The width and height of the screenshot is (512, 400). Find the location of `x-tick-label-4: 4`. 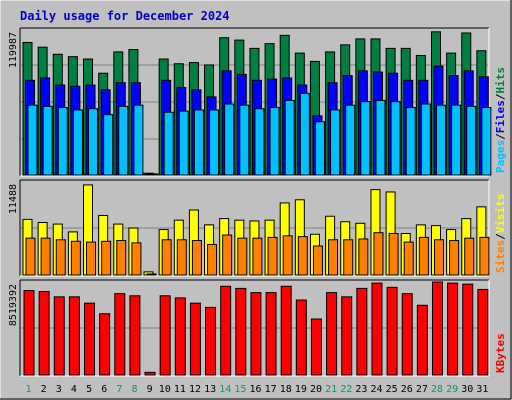

x-tick-label-4: 4 is located at coordinates (74, 389).